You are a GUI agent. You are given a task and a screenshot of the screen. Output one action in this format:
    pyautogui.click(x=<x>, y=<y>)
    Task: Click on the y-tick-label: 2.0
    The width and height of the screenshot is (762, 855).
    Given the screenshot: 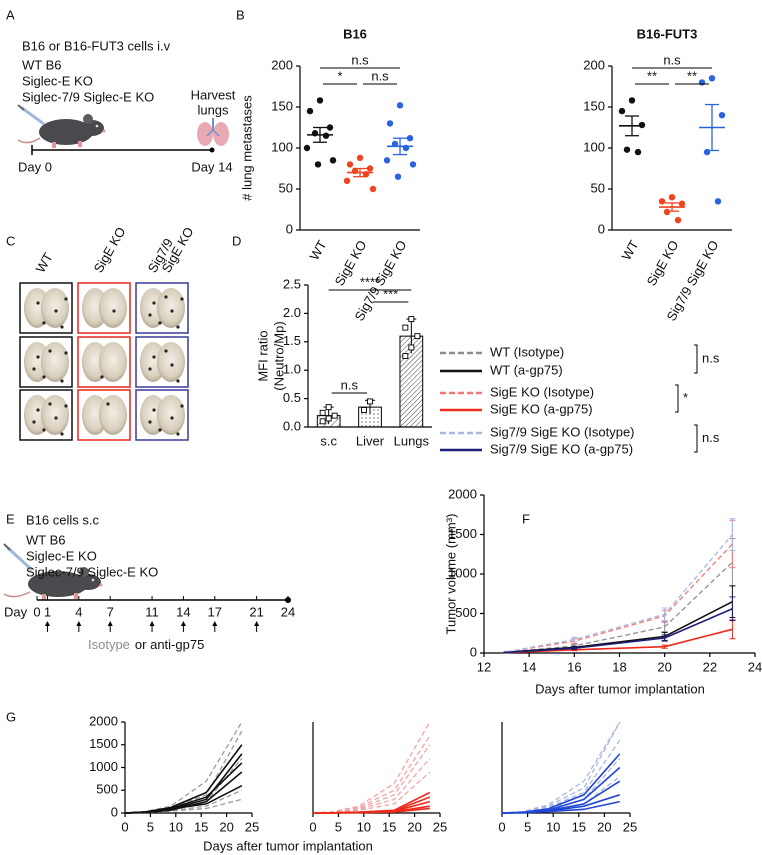 What is the action you would take?
    pyautogui.click(x=292, y=312)
    